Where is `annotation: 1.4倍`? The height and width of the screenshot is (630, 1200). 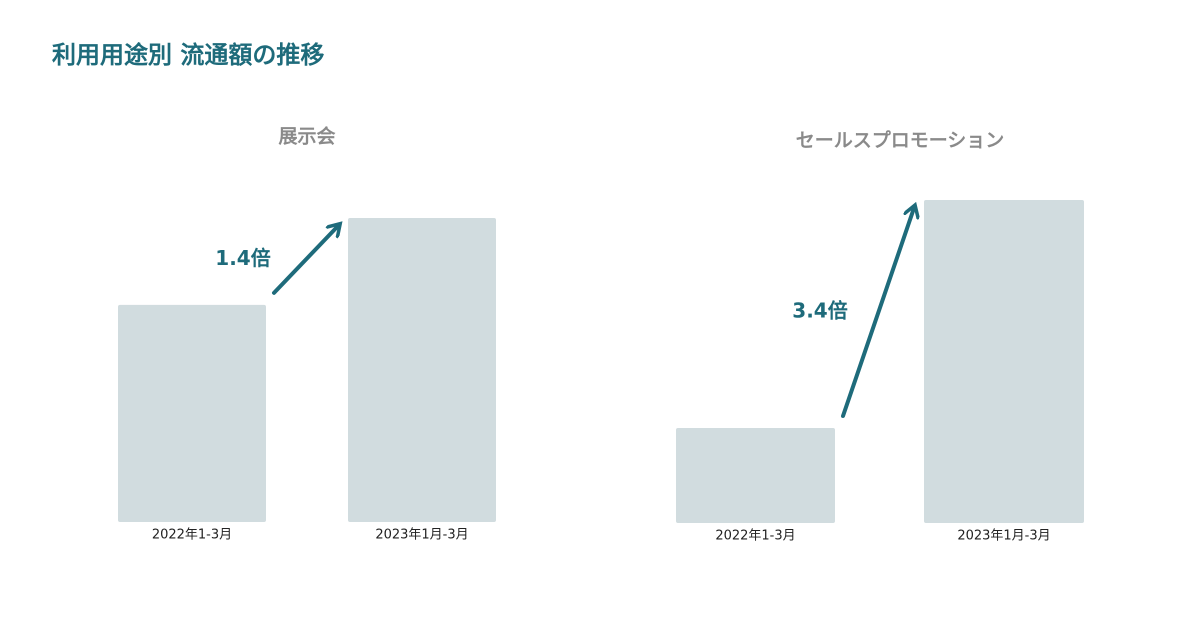 annotation: 1.4倍 is located at coordinates (242, 258).